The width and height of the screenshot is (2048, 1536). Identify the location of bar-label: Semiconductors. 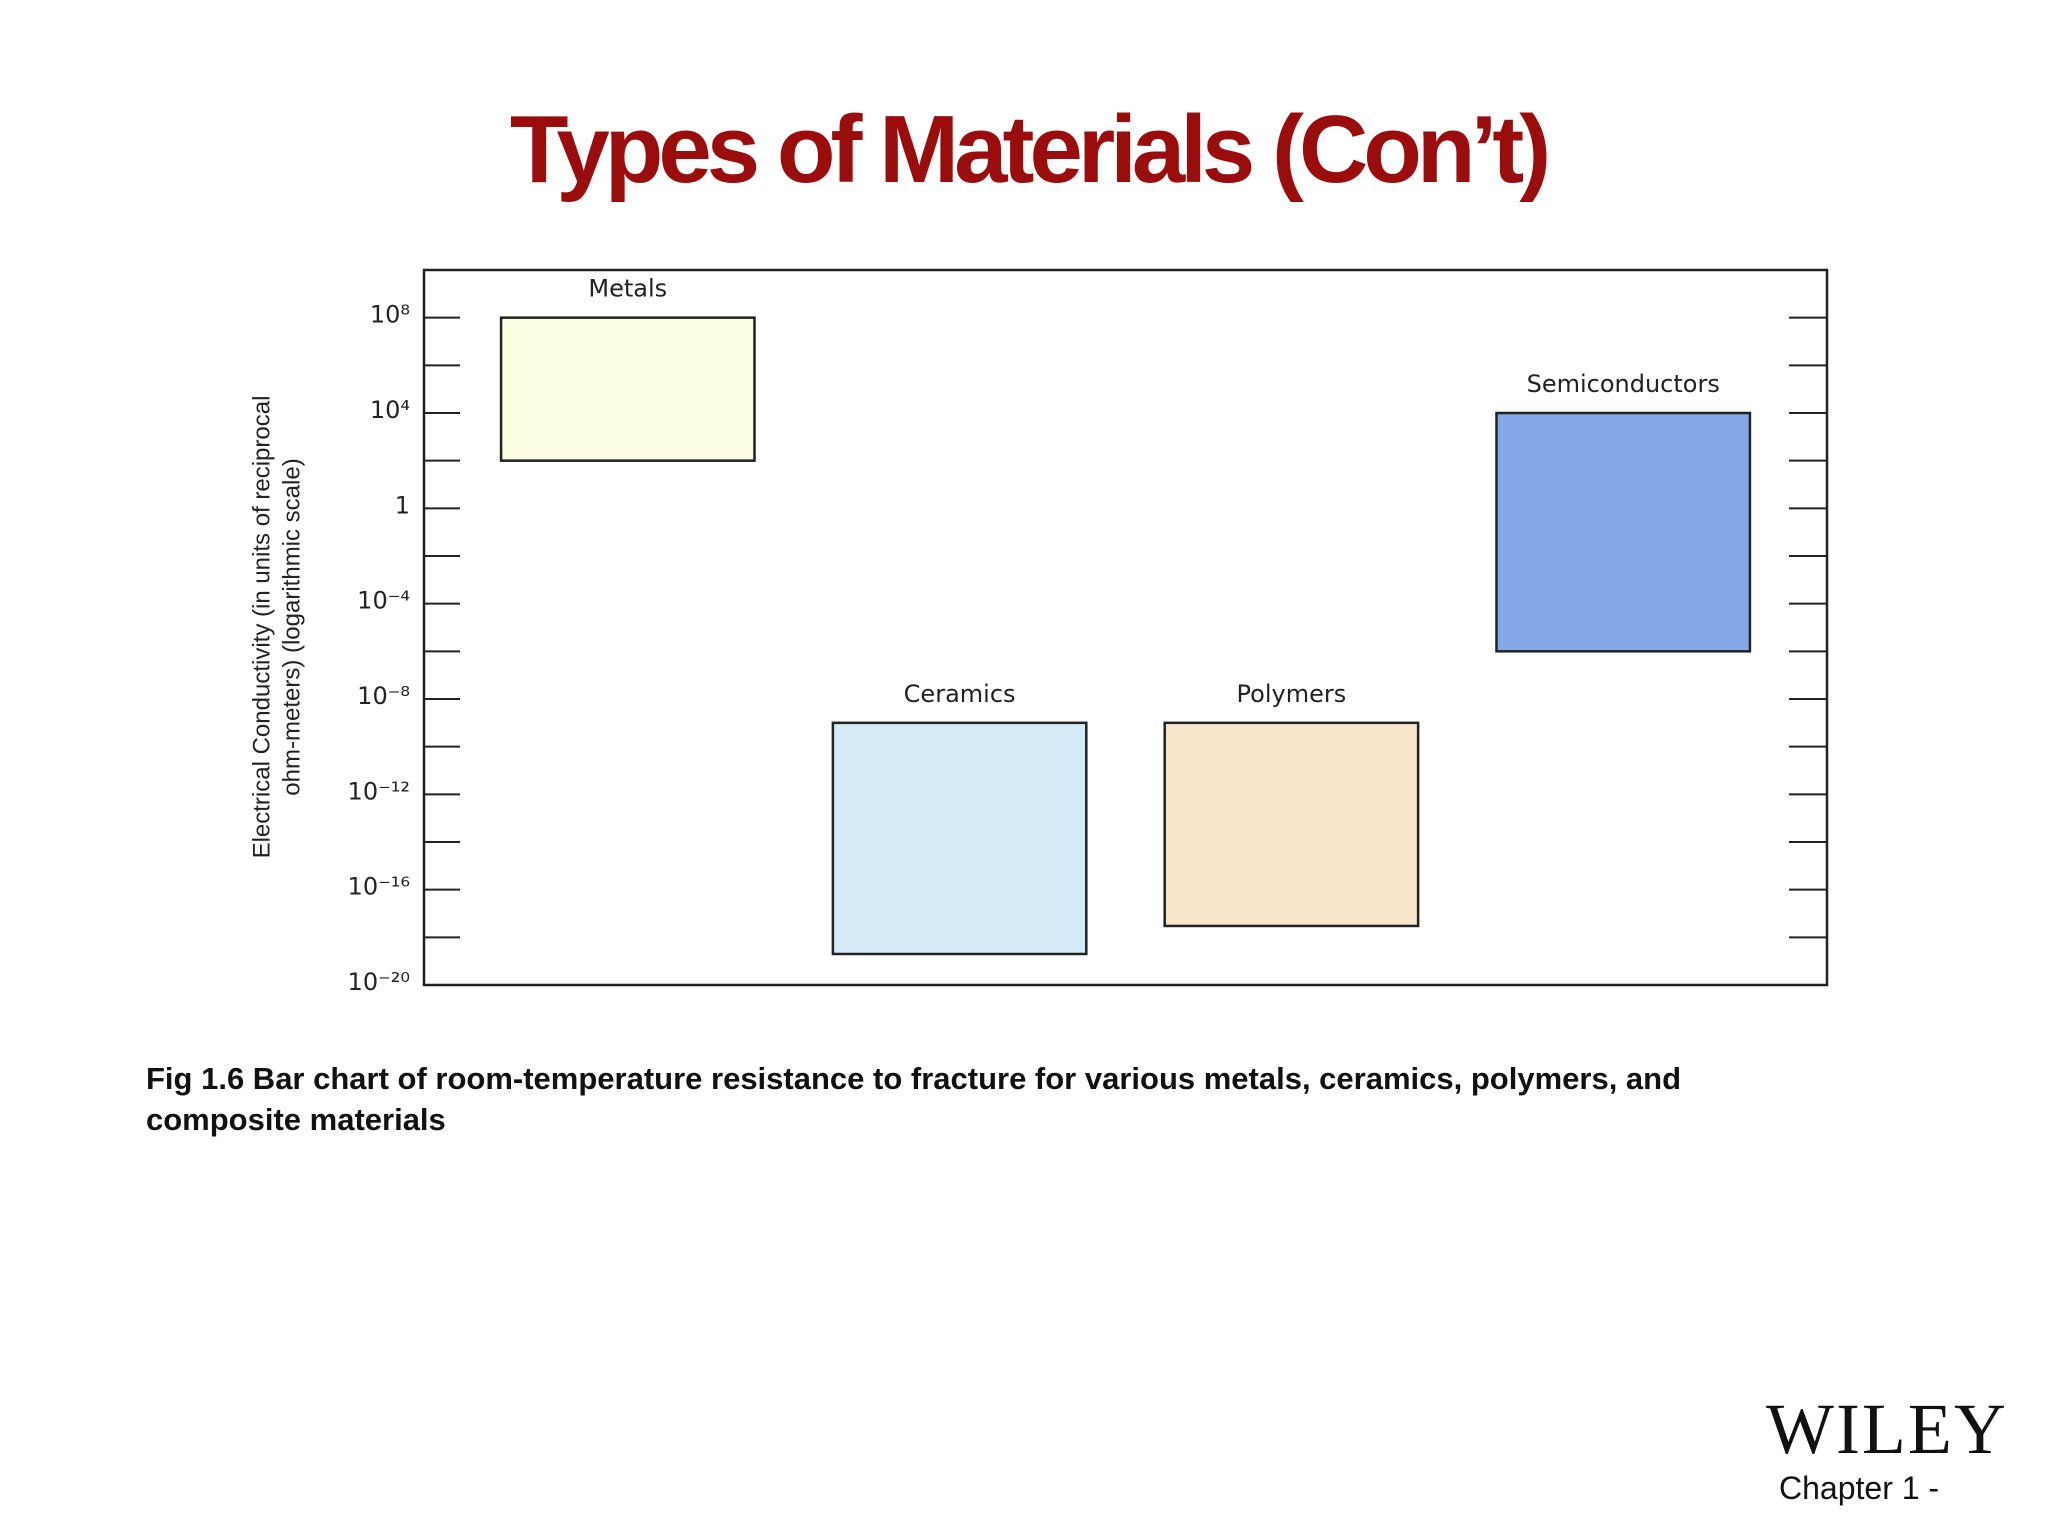
(1623, 384).